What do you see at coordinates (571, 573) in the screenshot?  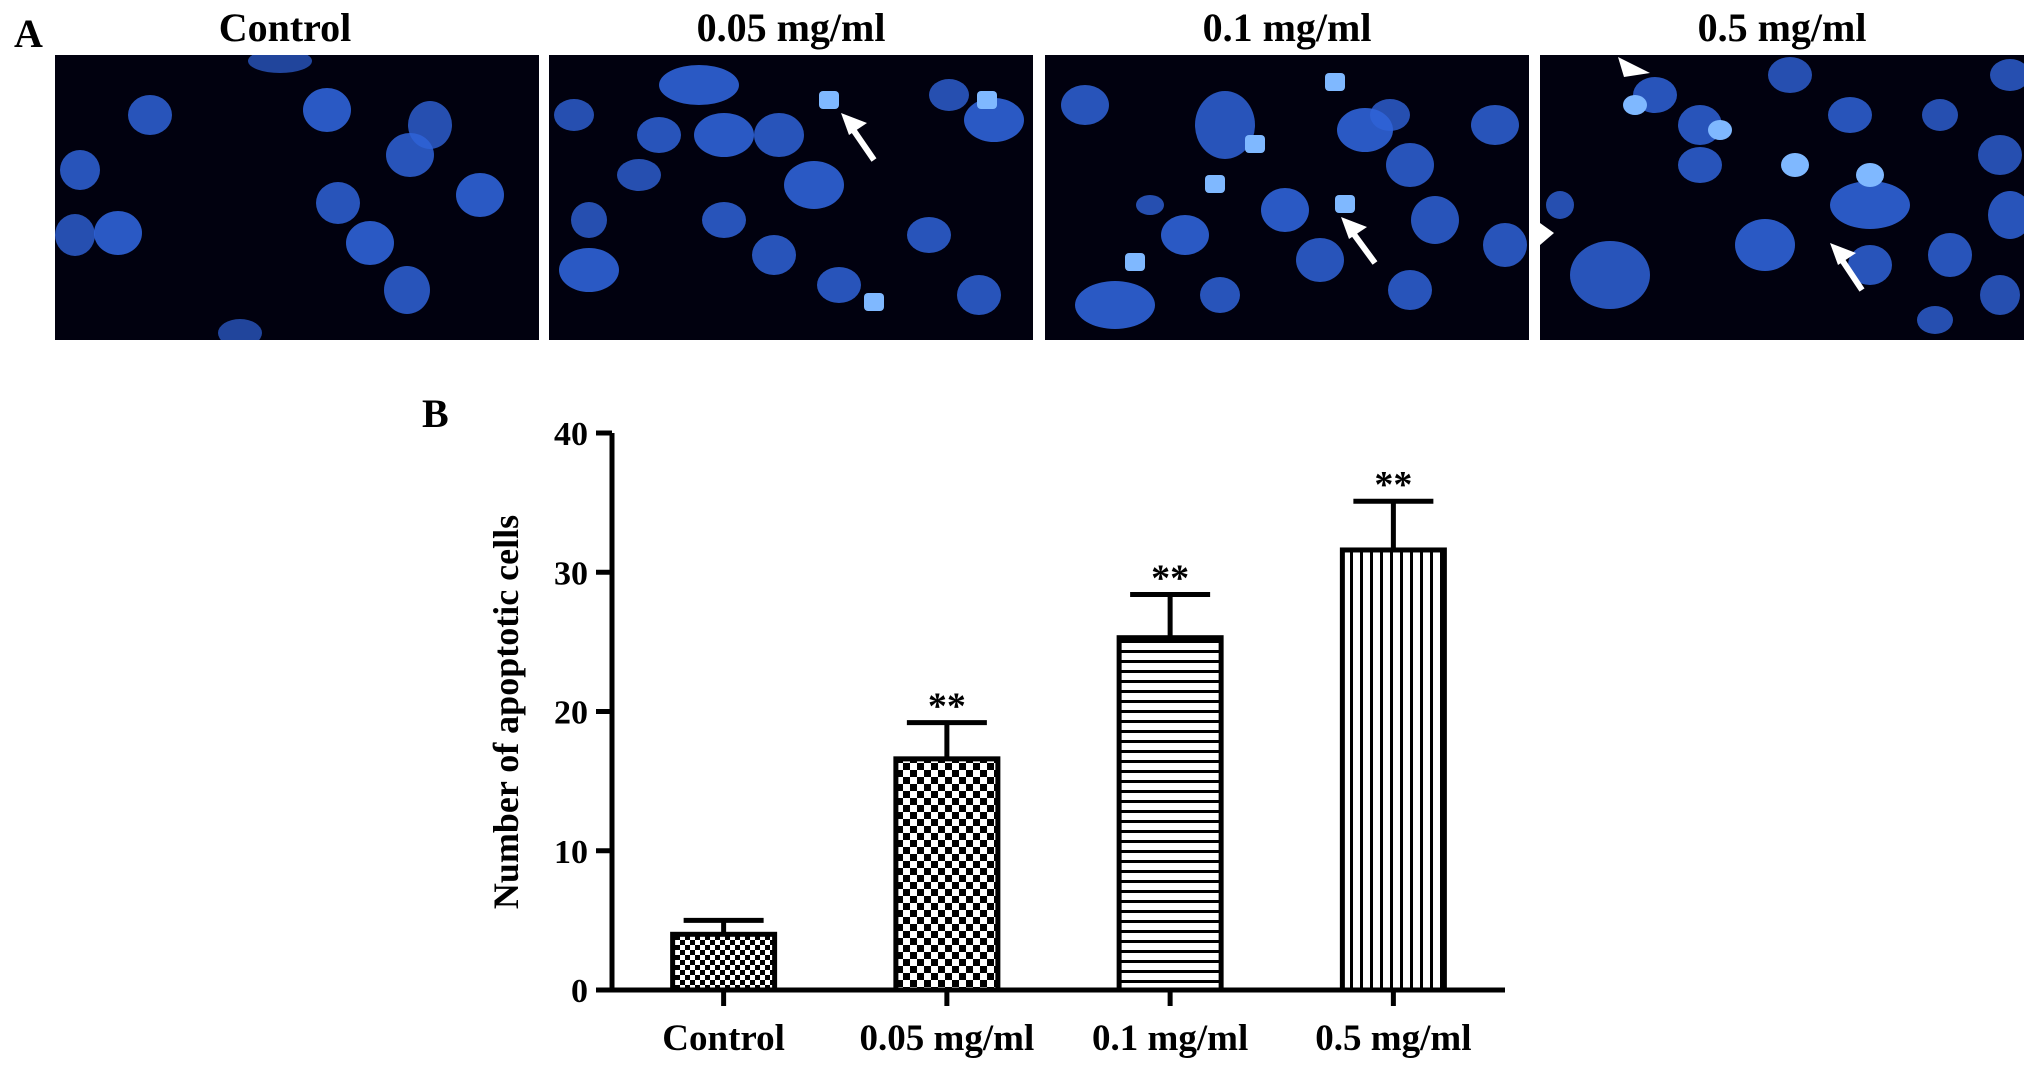 I see `y-tick-label-3: 30` at bounding box center [571, 573].